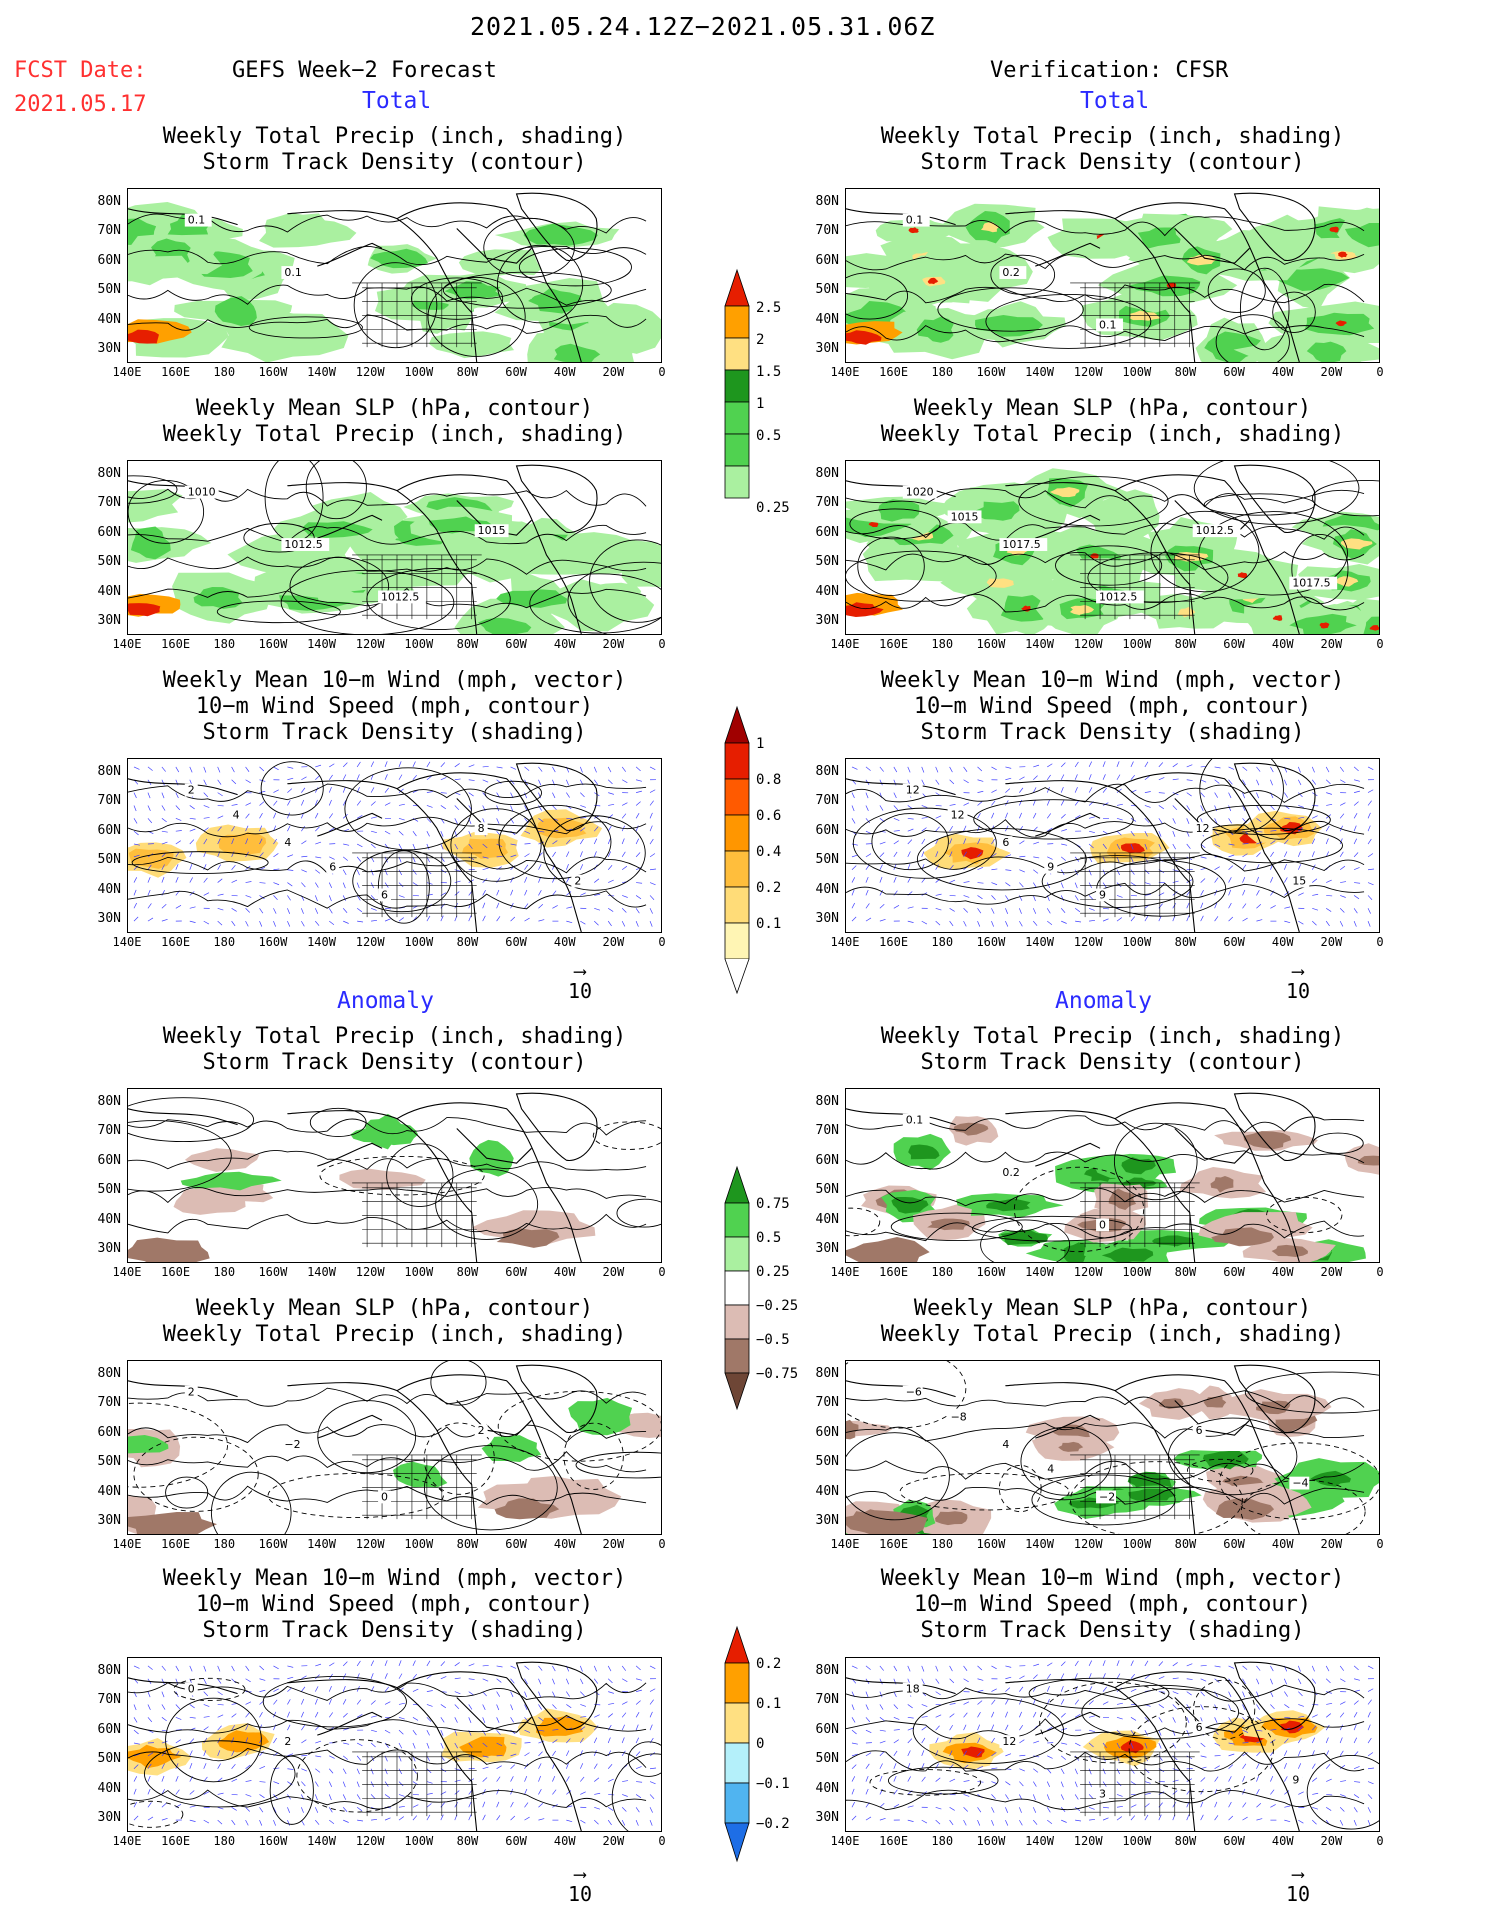 The height and width of the screenshot is (1925, 1487). Describe the element at coordinates (773, 1272) in the screenshot. I see `cb-precip-anom-label-4: 0.25` at that location.